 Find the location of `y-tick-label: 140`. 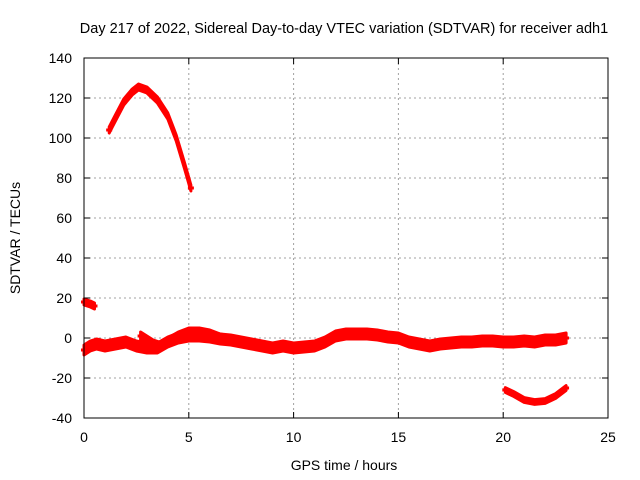

y-tick-label: 140 is located at coordinates (61, 58).